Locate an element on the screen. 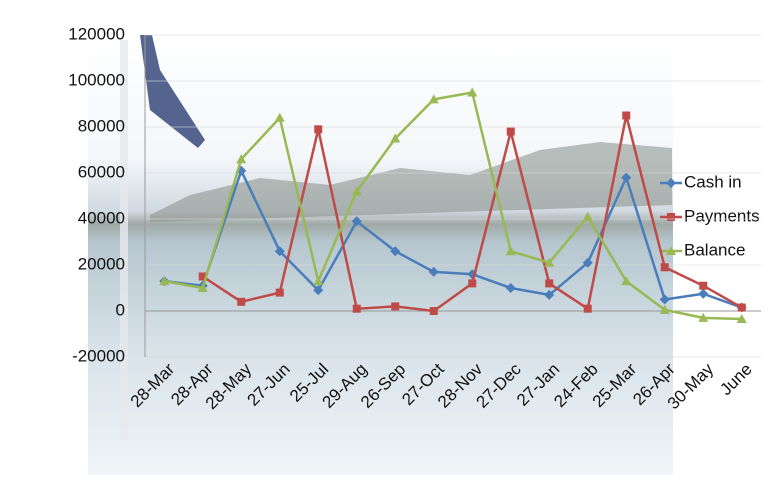 This screenshot has width=771, height=477. legend: Cash in Payments Balance is located at coordinates (710, 215).